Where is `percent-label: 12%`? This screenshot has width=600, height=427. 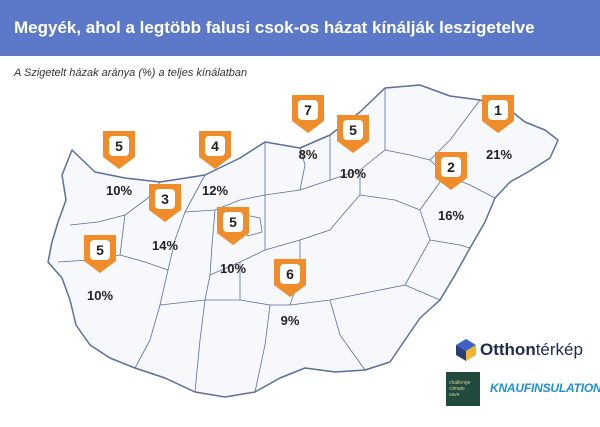 percent-label: 12% is located at coordinates (215, 190).